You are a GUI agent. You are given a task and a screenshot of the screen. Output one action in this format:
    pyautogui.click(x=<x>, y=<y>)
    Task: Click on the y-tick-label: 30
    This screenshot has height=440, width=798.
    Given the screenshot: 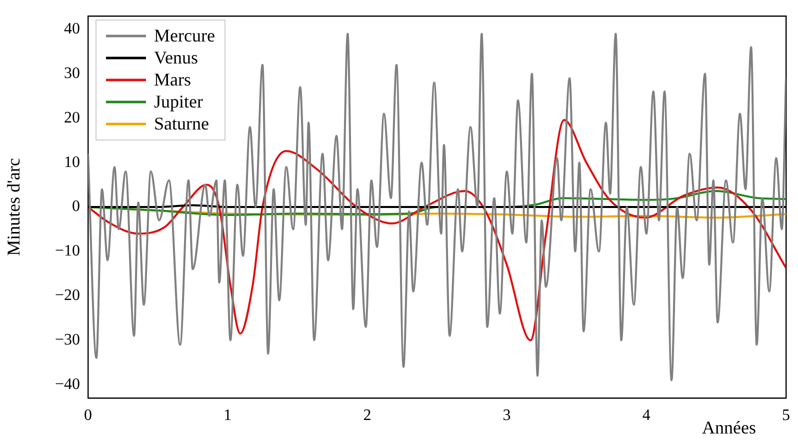 What is the action you would take?
    pyautogui.click(x=72, y=73)
    